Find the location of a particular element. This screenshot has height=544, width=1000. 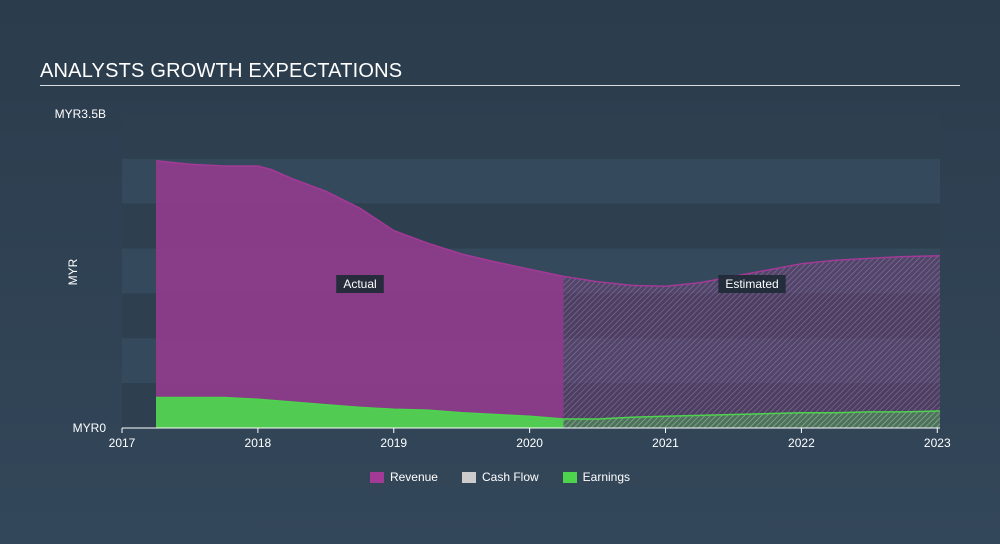

legend-swatch-cash-flow is located at coordinates (468, 477).